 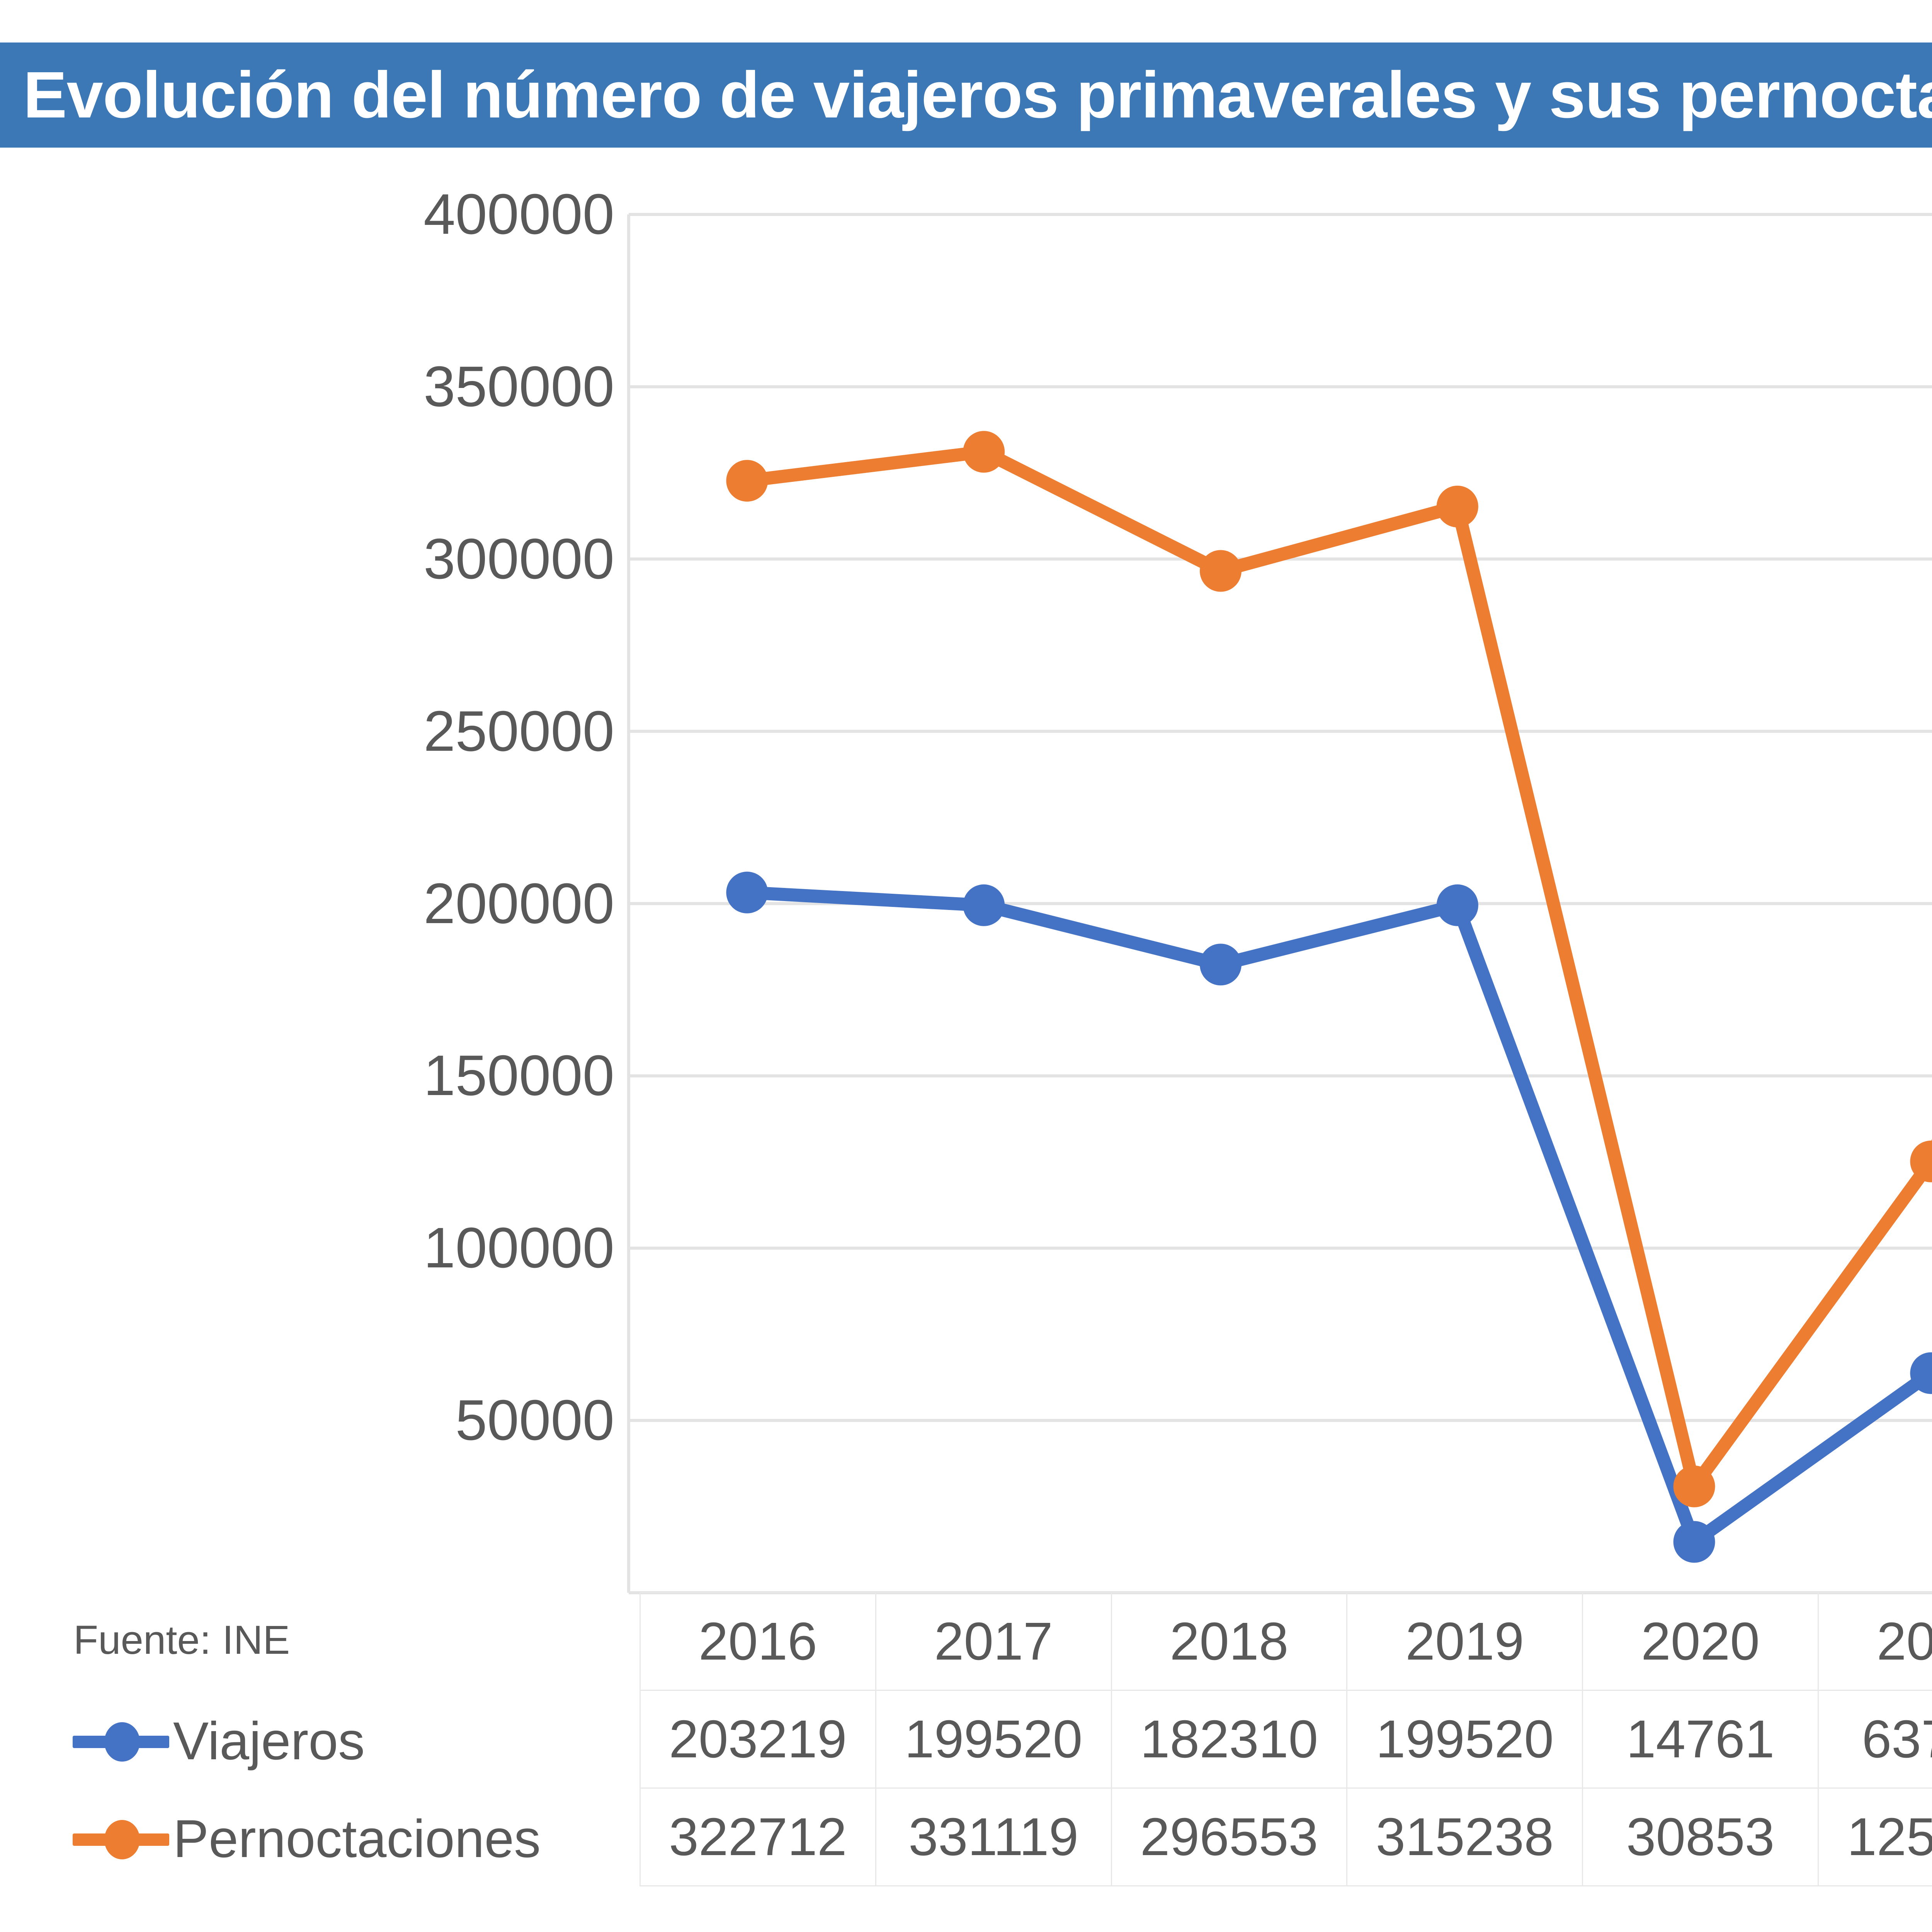 What do you see at coordinates (1921, 1373) in the screenshot?
I see `data-point-viajeros-2021` at bounding box center [1921, 1373].